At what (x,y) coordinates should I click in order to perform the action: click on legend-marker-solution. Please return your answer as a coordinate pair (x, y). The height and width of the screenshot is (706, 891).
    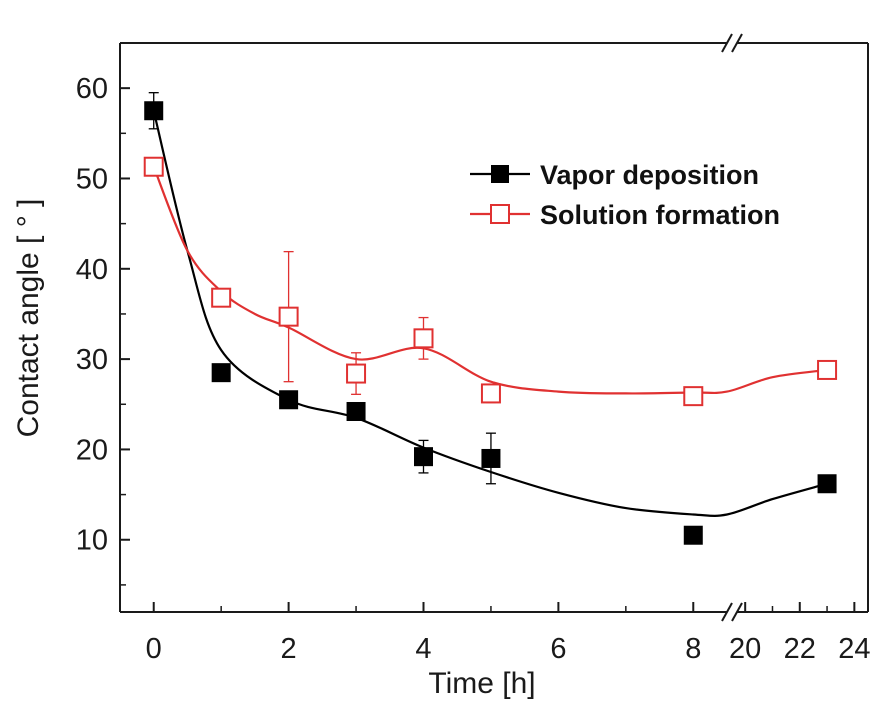
    Looking at the image, I should click on (500, 214).